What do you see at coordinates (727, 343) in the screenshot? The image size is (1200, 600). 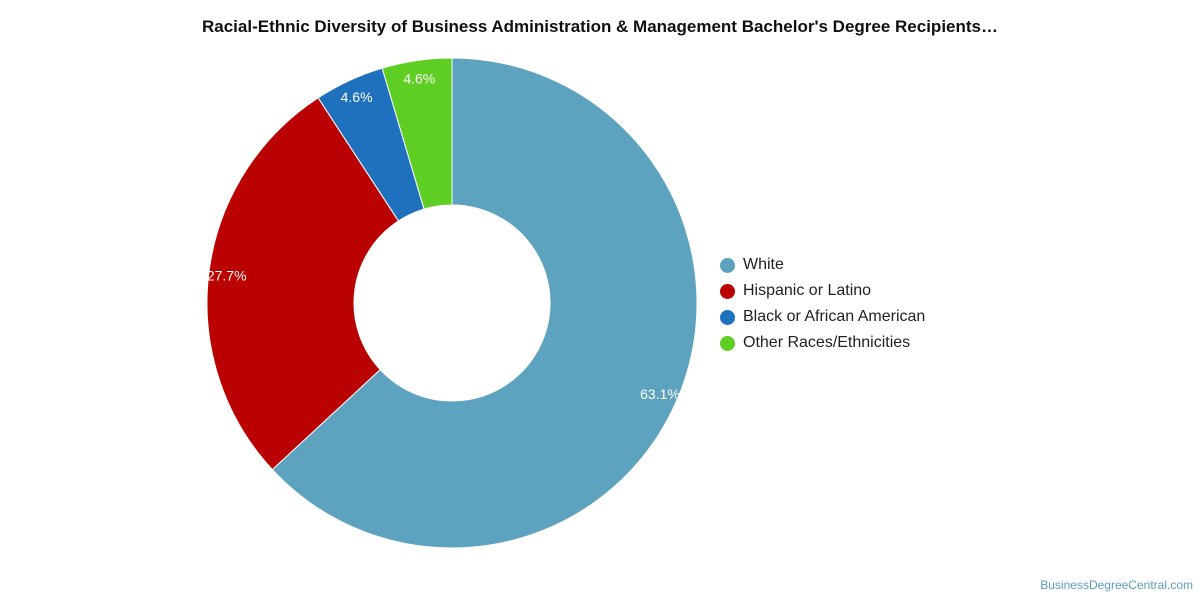 I see `legend-swatch-other-races` at bounding box center [727, 343].